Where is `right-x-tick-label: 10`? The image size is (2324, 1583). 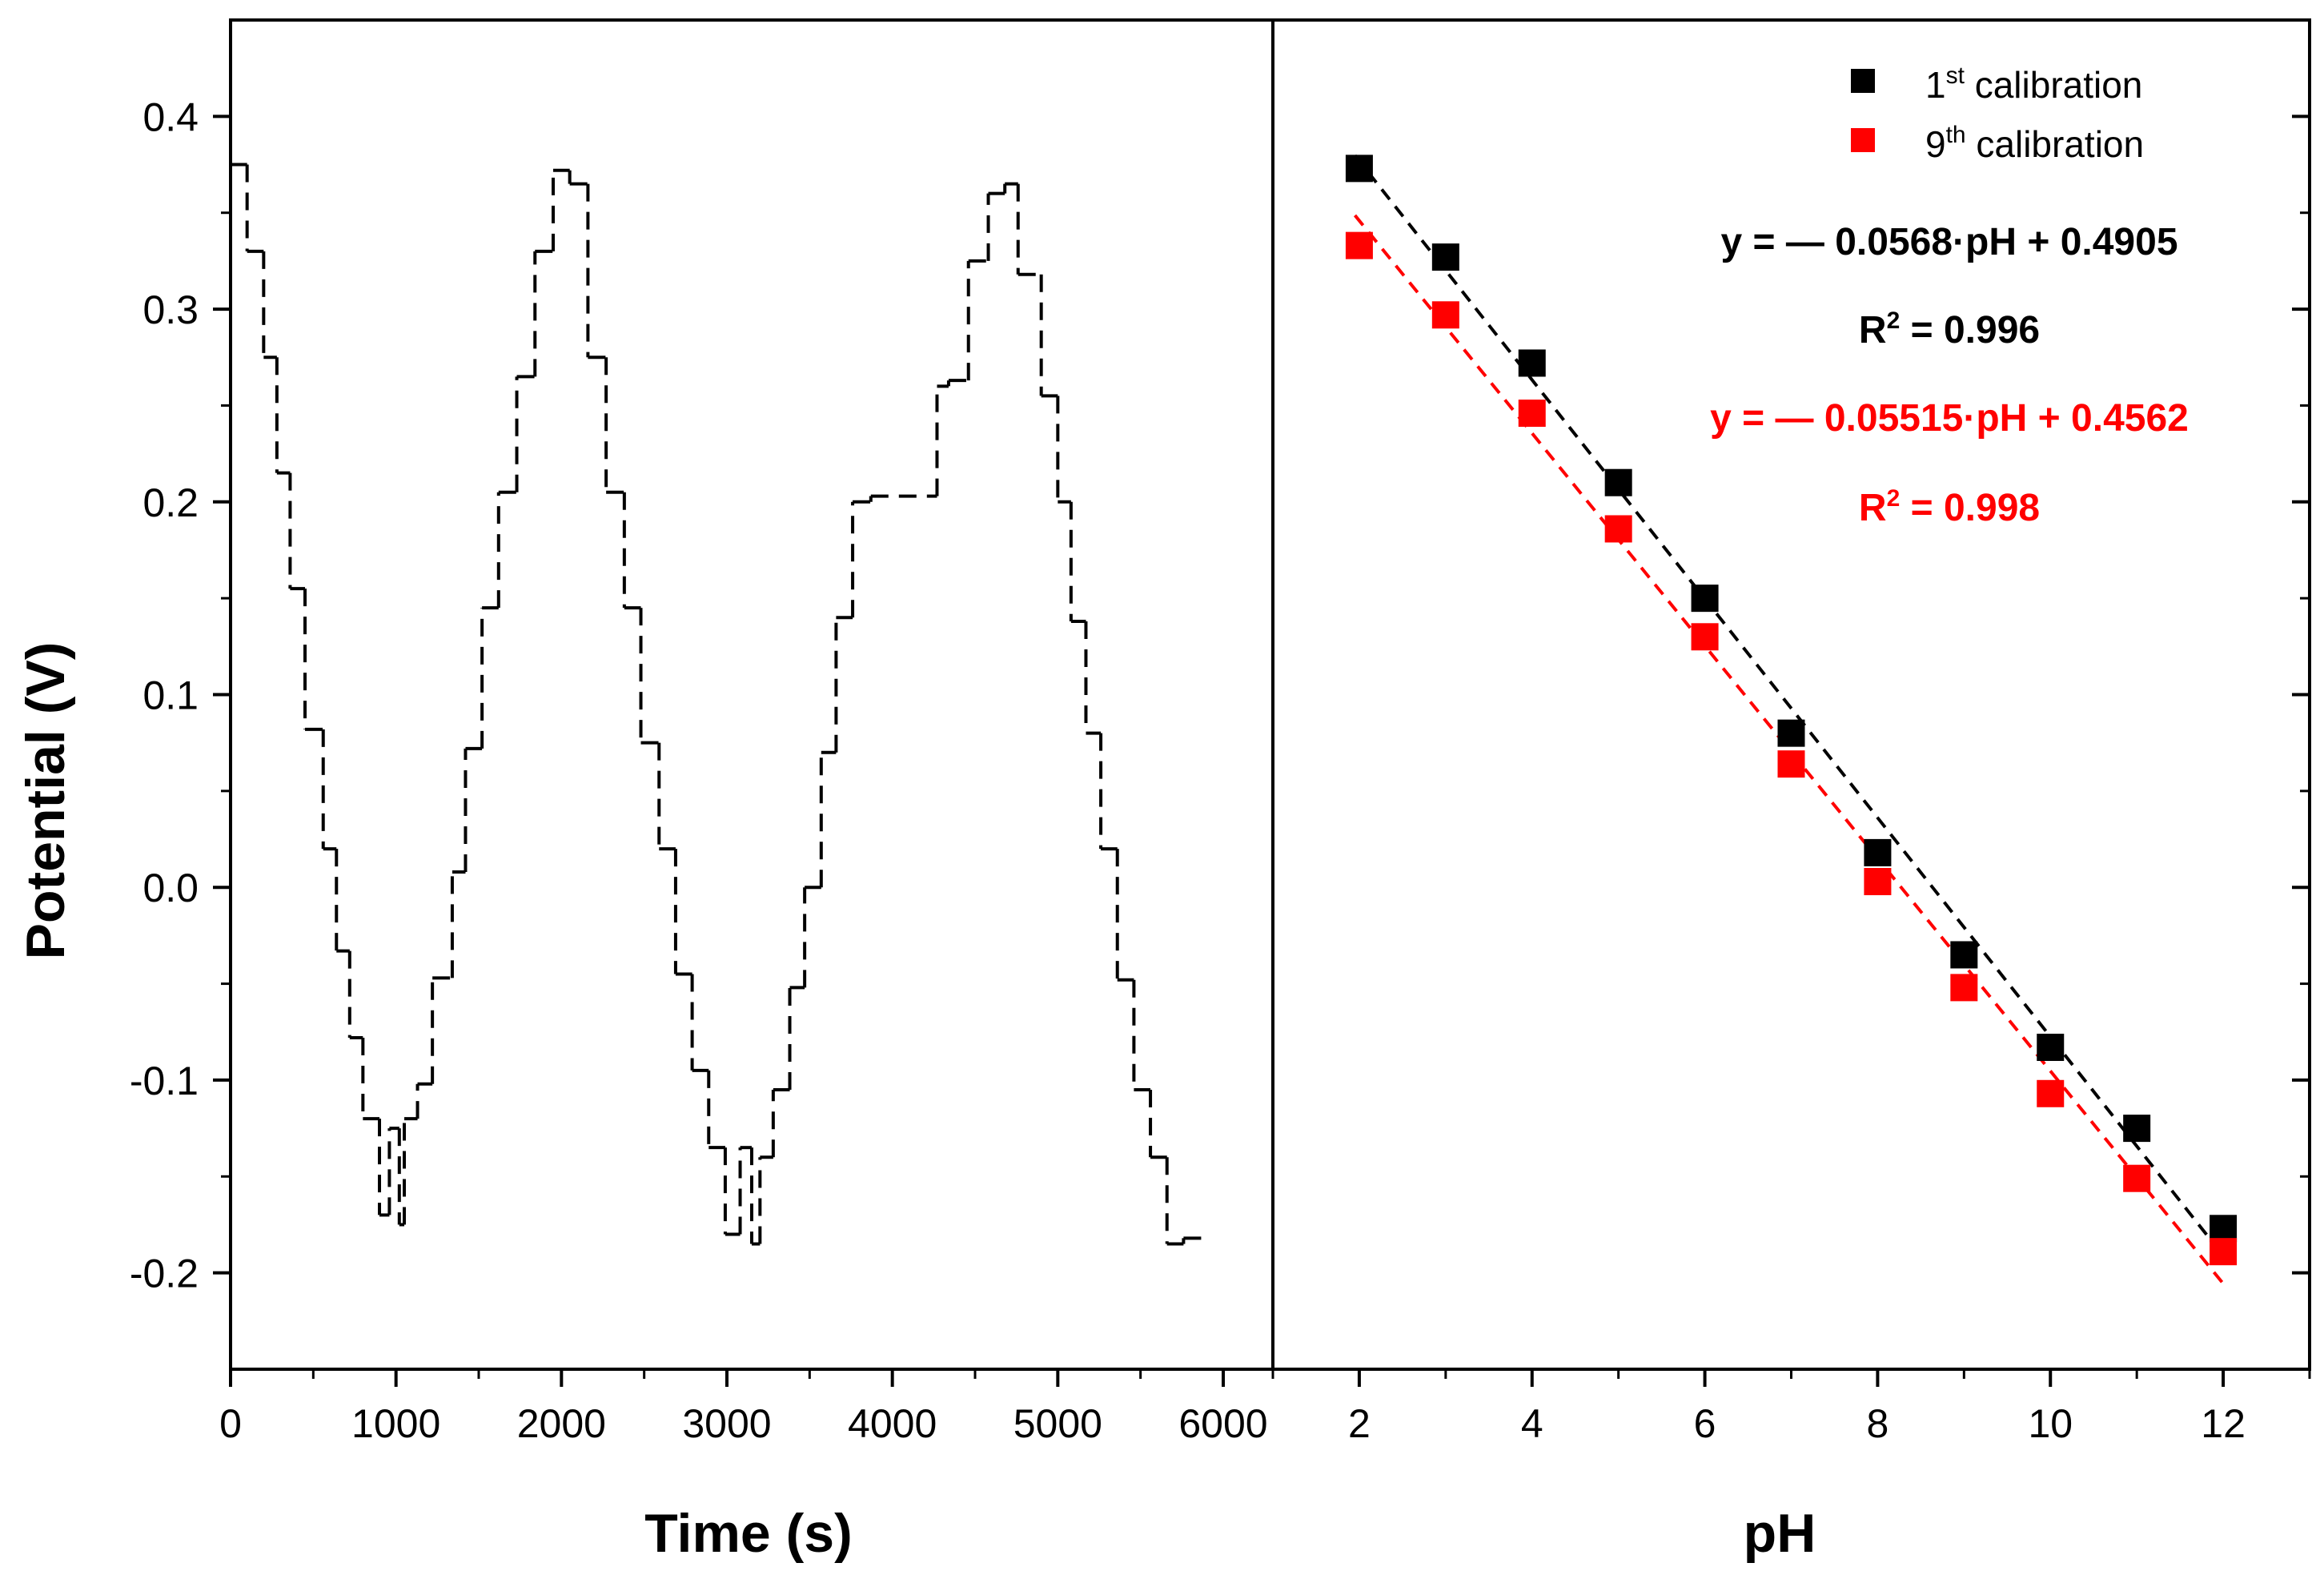 right-x-tick-label: 10 is located at coordinates (2050, 1423).